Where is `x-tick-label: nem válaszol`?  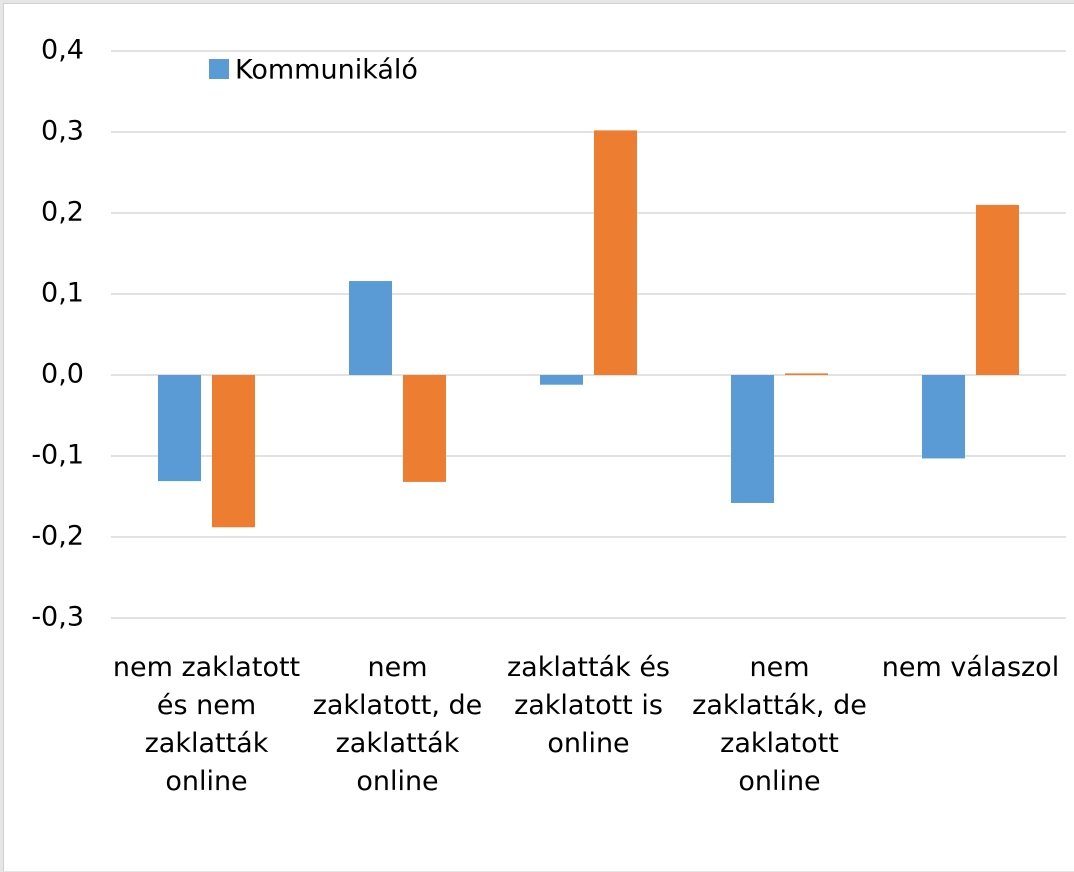 x-tick-label: nem válaszol is located at coordinates (970, 667).